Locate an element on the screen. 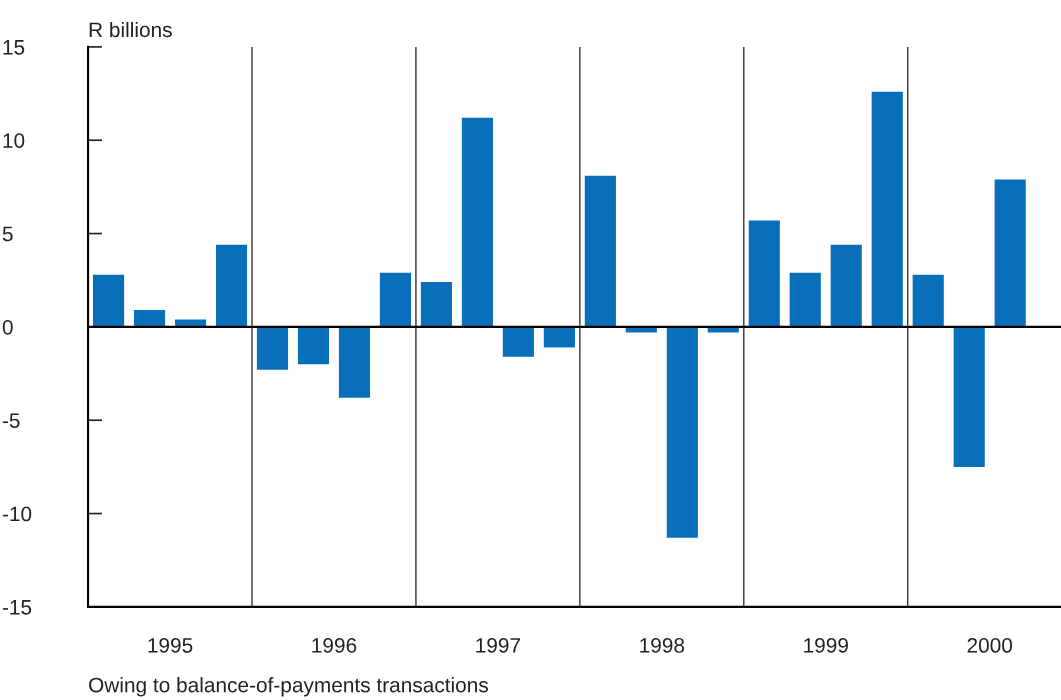  x-tick-label: 1997 is located at coordinates (498, 645).